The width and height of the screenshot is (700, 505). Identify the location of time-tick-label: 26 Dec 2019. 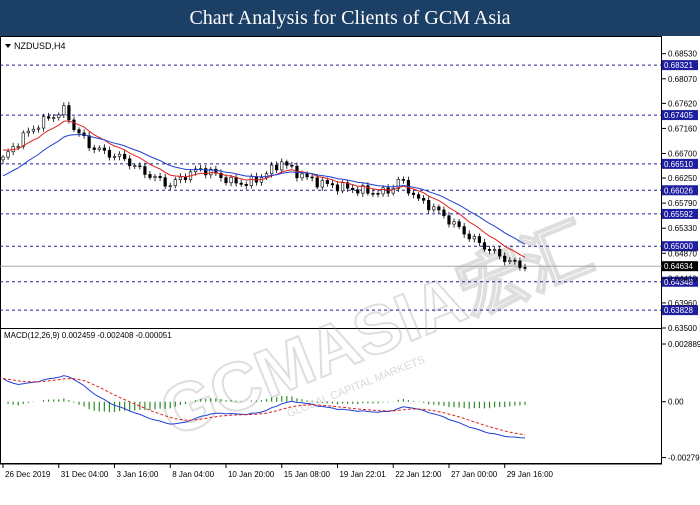
(28, 474).